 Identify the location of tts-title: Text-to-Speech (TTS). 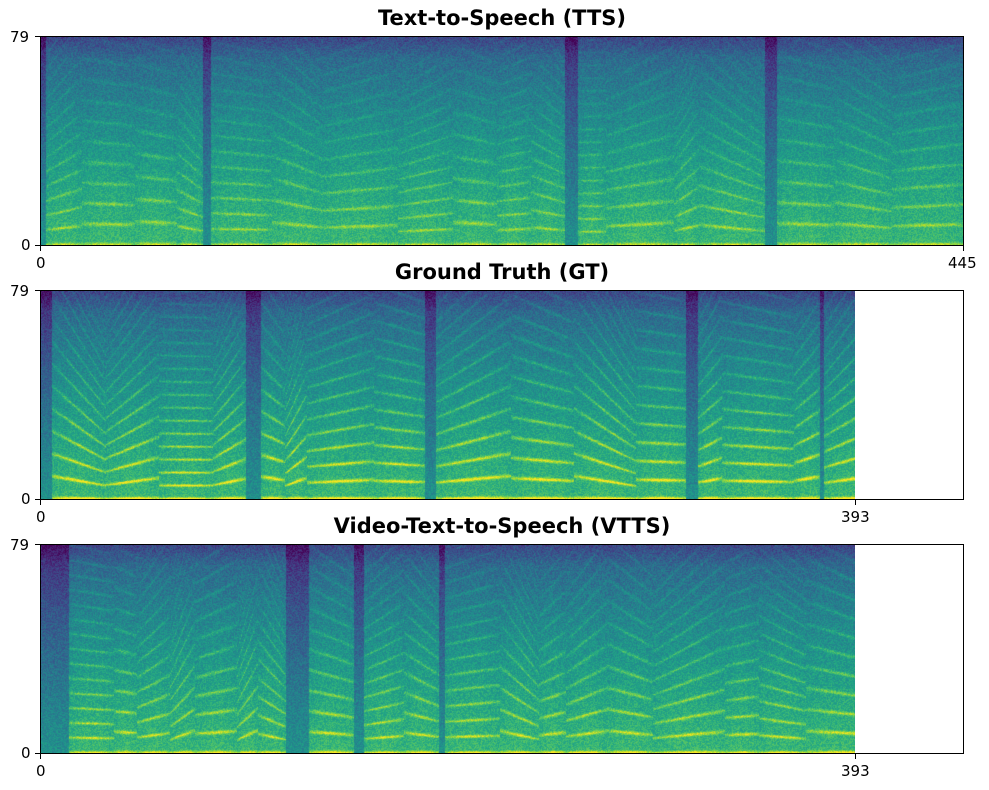
(502, 18).